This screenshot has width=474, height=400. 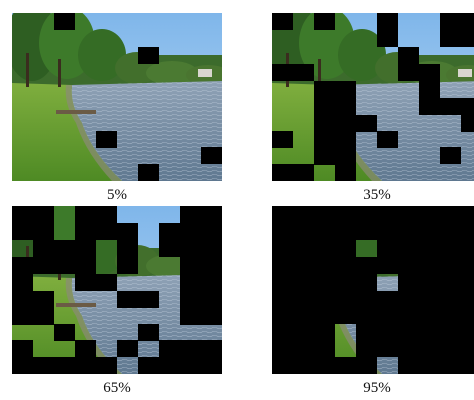 What do you see at coordinates (138, 97) in the screenshot?
I see `occlusion-mask` at bounding box center [138, 97].